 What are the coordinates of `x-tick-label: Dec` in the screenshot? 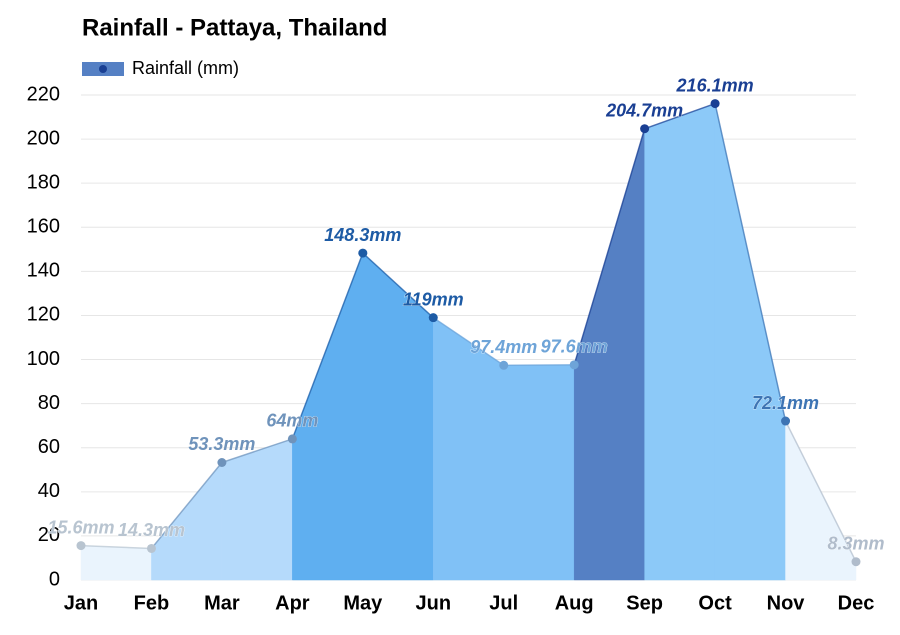 It's located at (856, 603).